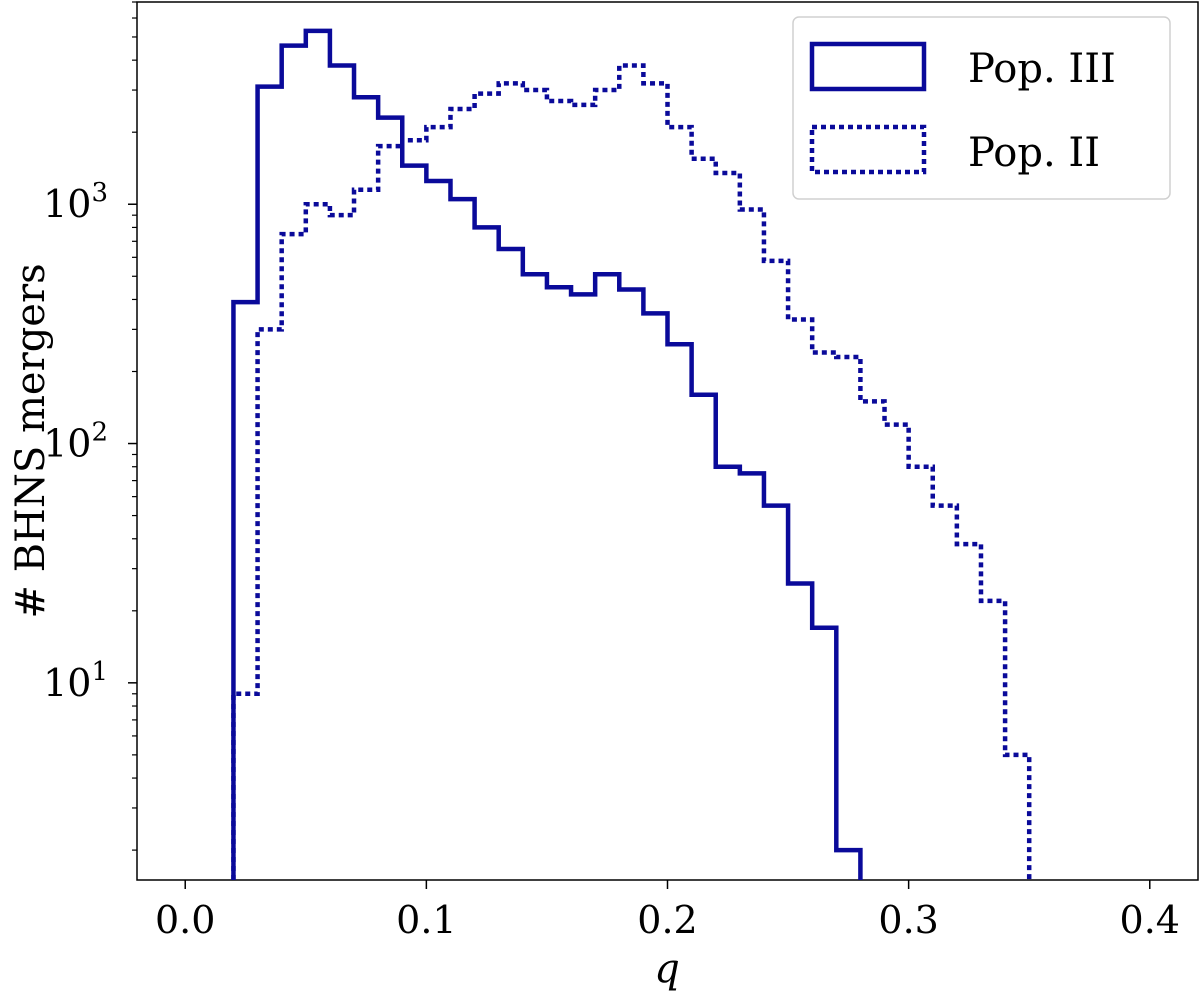  I want to click on x-tick-label: 0.1, so click(426, 920).